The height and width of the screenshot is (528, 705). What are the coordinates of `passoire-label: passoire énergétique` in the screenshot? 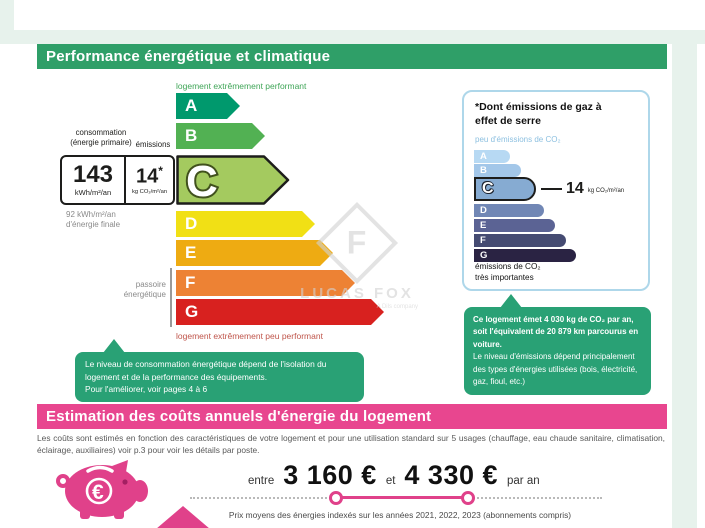 It's located at (144, 290).